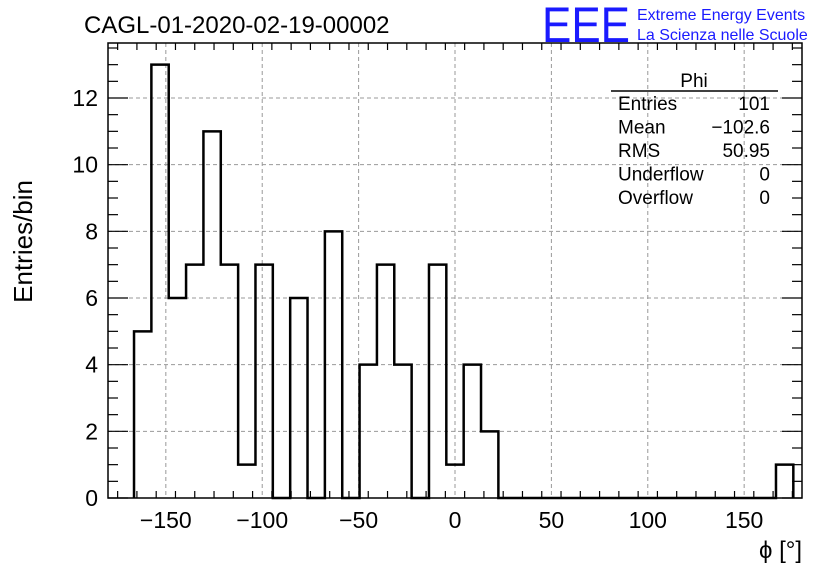 This screenshot has width=836, height=577. Describe the element at coordinates (744, 520) in the screenshot. I see `x-tick-label: 150` at that location.